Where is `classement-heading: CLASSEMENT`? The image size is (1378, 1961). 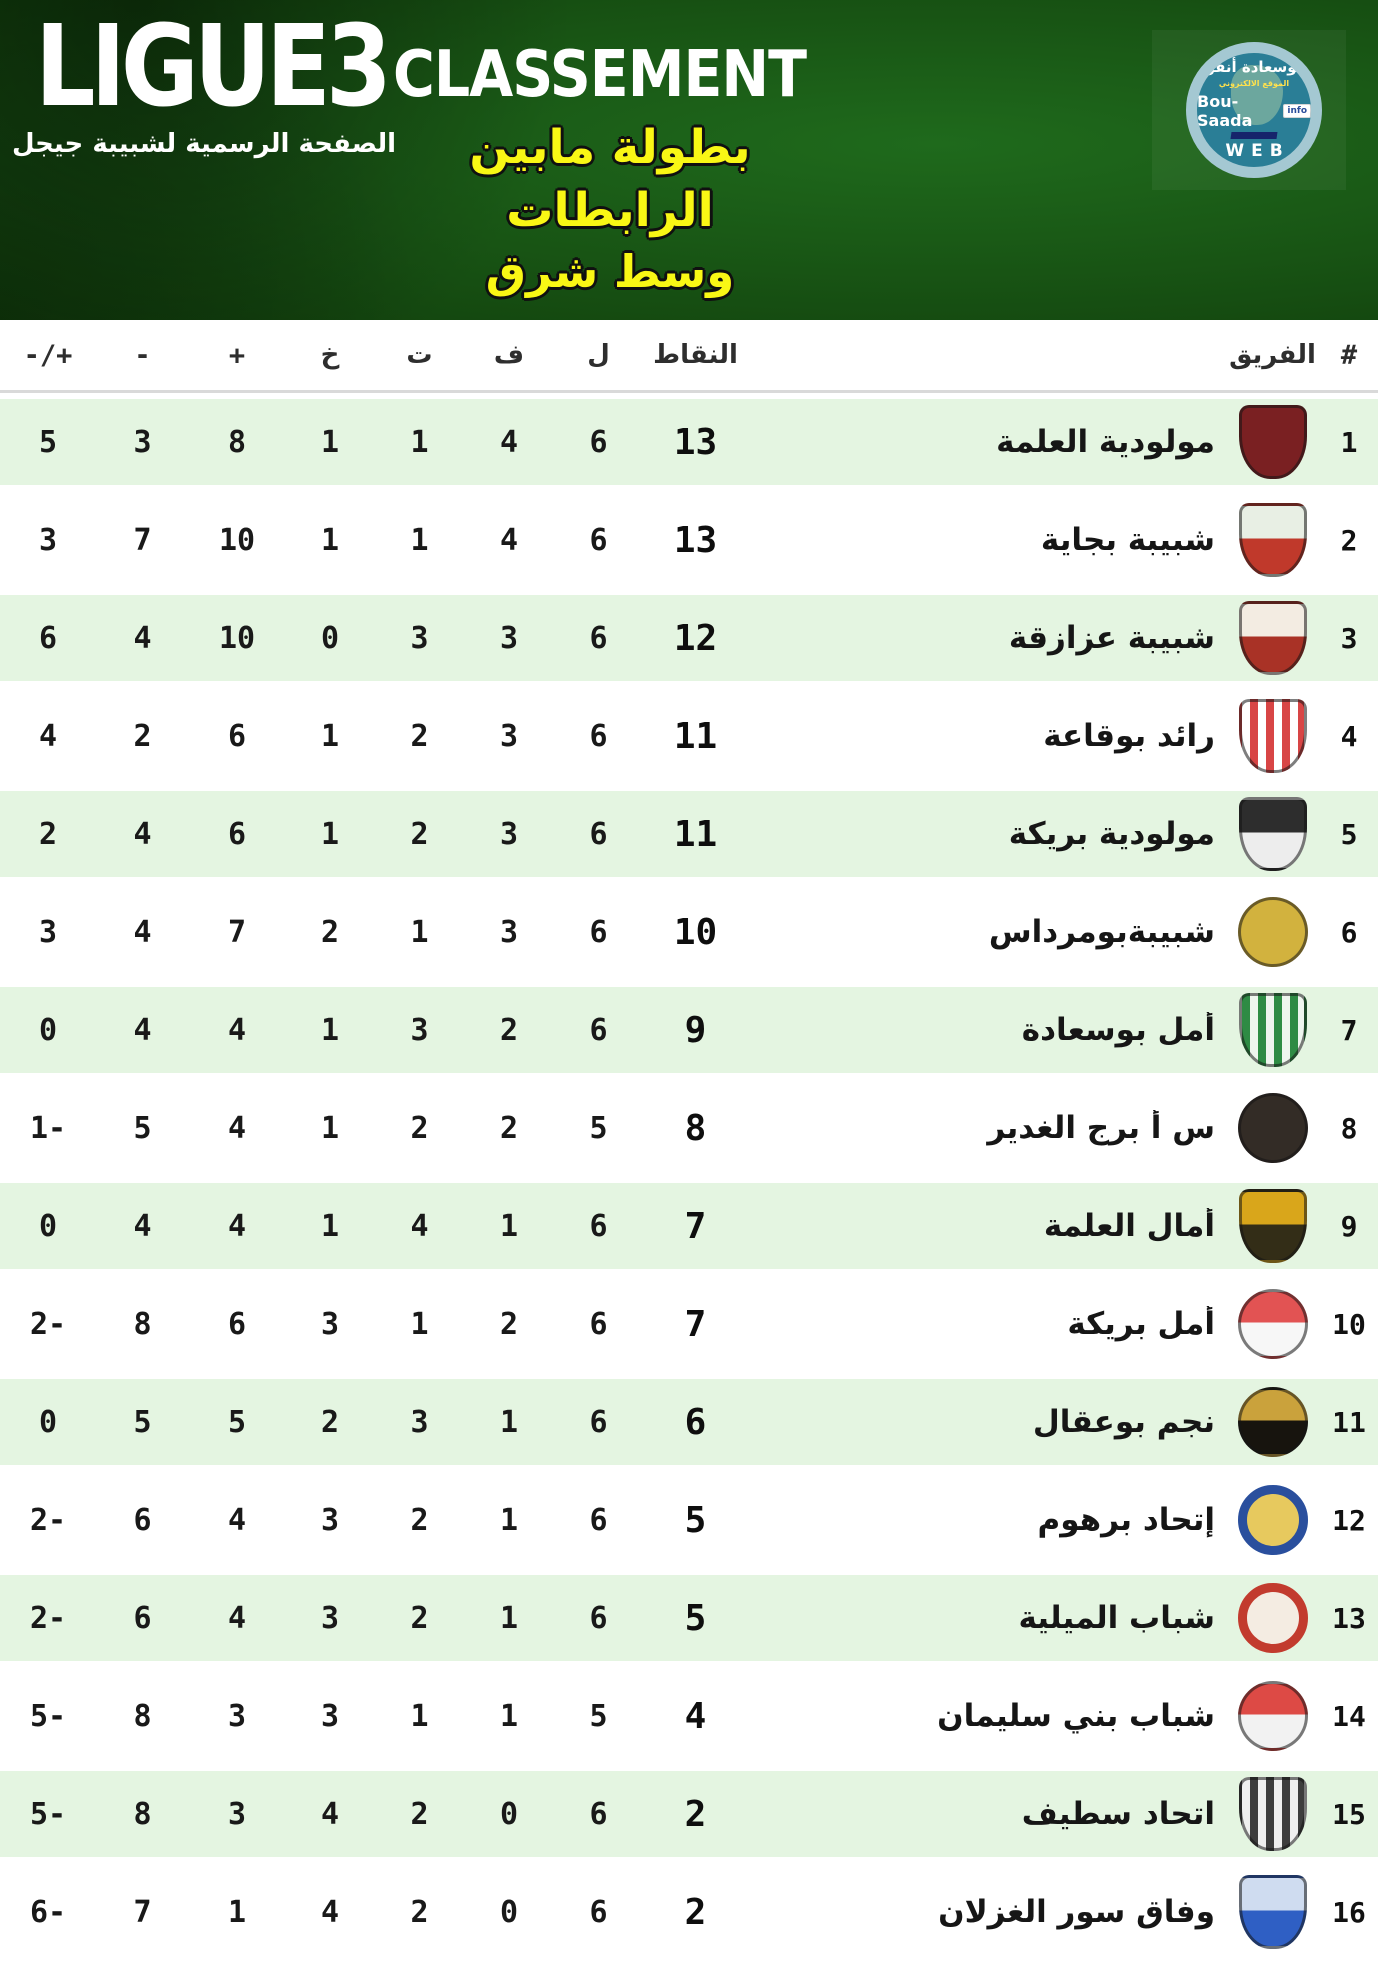
classement-heading: CLASSEMENT is located at coordinates (600, 75).